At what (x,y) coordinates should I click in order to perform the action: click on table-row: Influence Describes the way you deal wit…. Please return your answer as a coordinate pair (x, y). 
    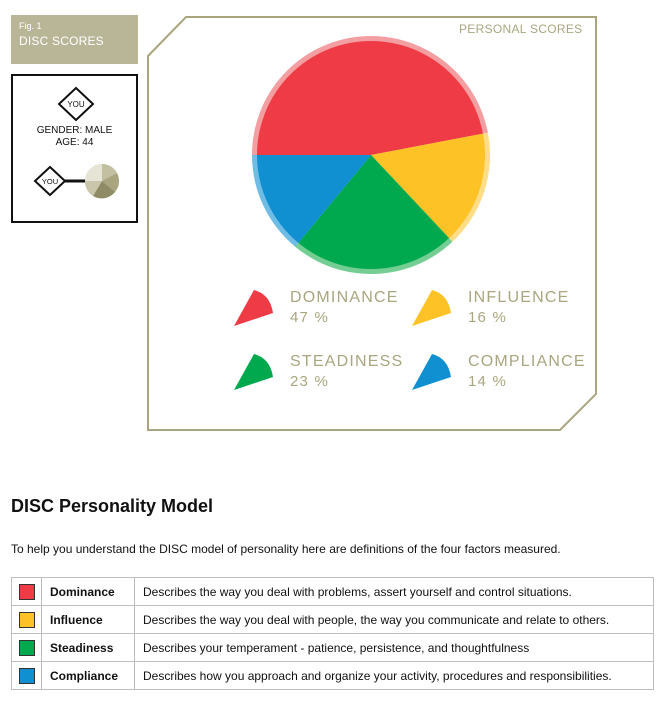
    Looking at the image, I should click on (332, 619).